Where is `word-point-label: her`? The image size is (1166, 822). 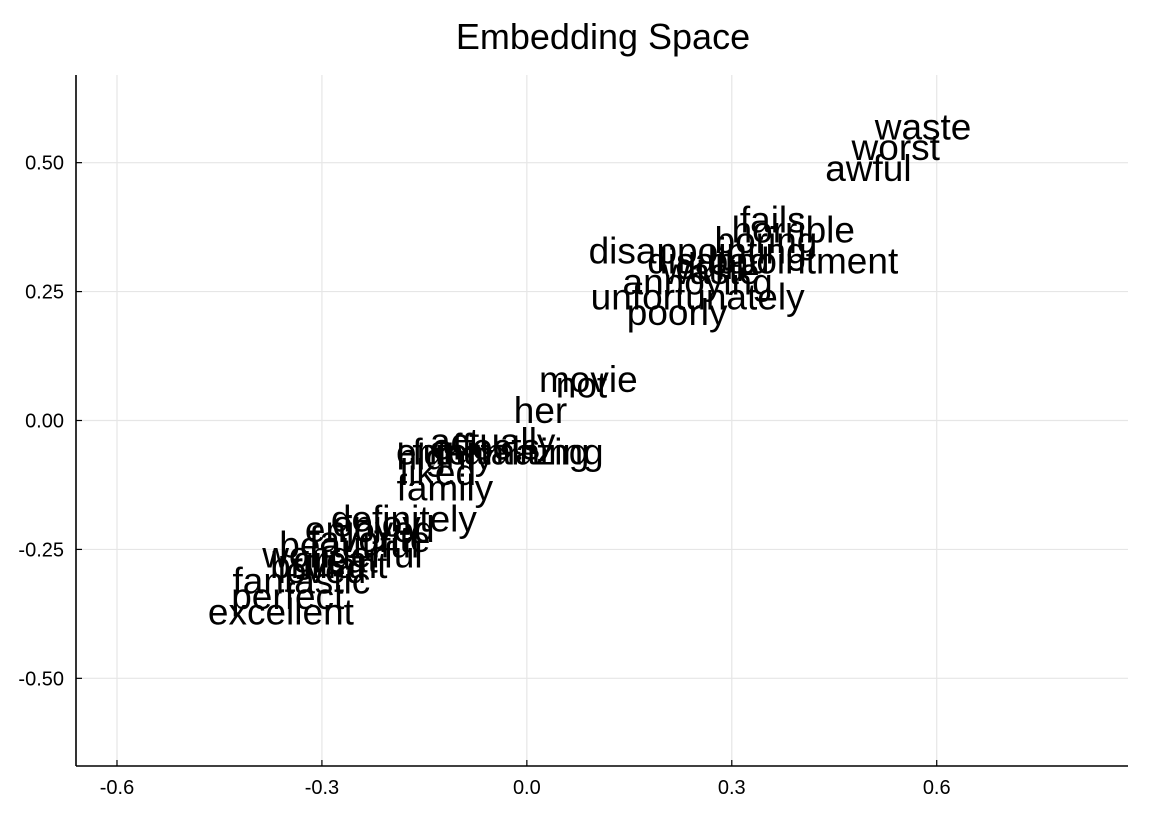 word-point-label: her is located at coordinates (540, 410).